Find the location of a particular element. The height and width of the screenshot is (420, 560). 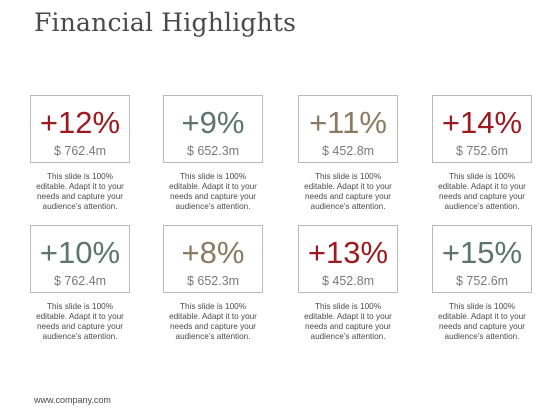

highlight-box: +14% $ 752.6m is located at coordinates (482, 129).